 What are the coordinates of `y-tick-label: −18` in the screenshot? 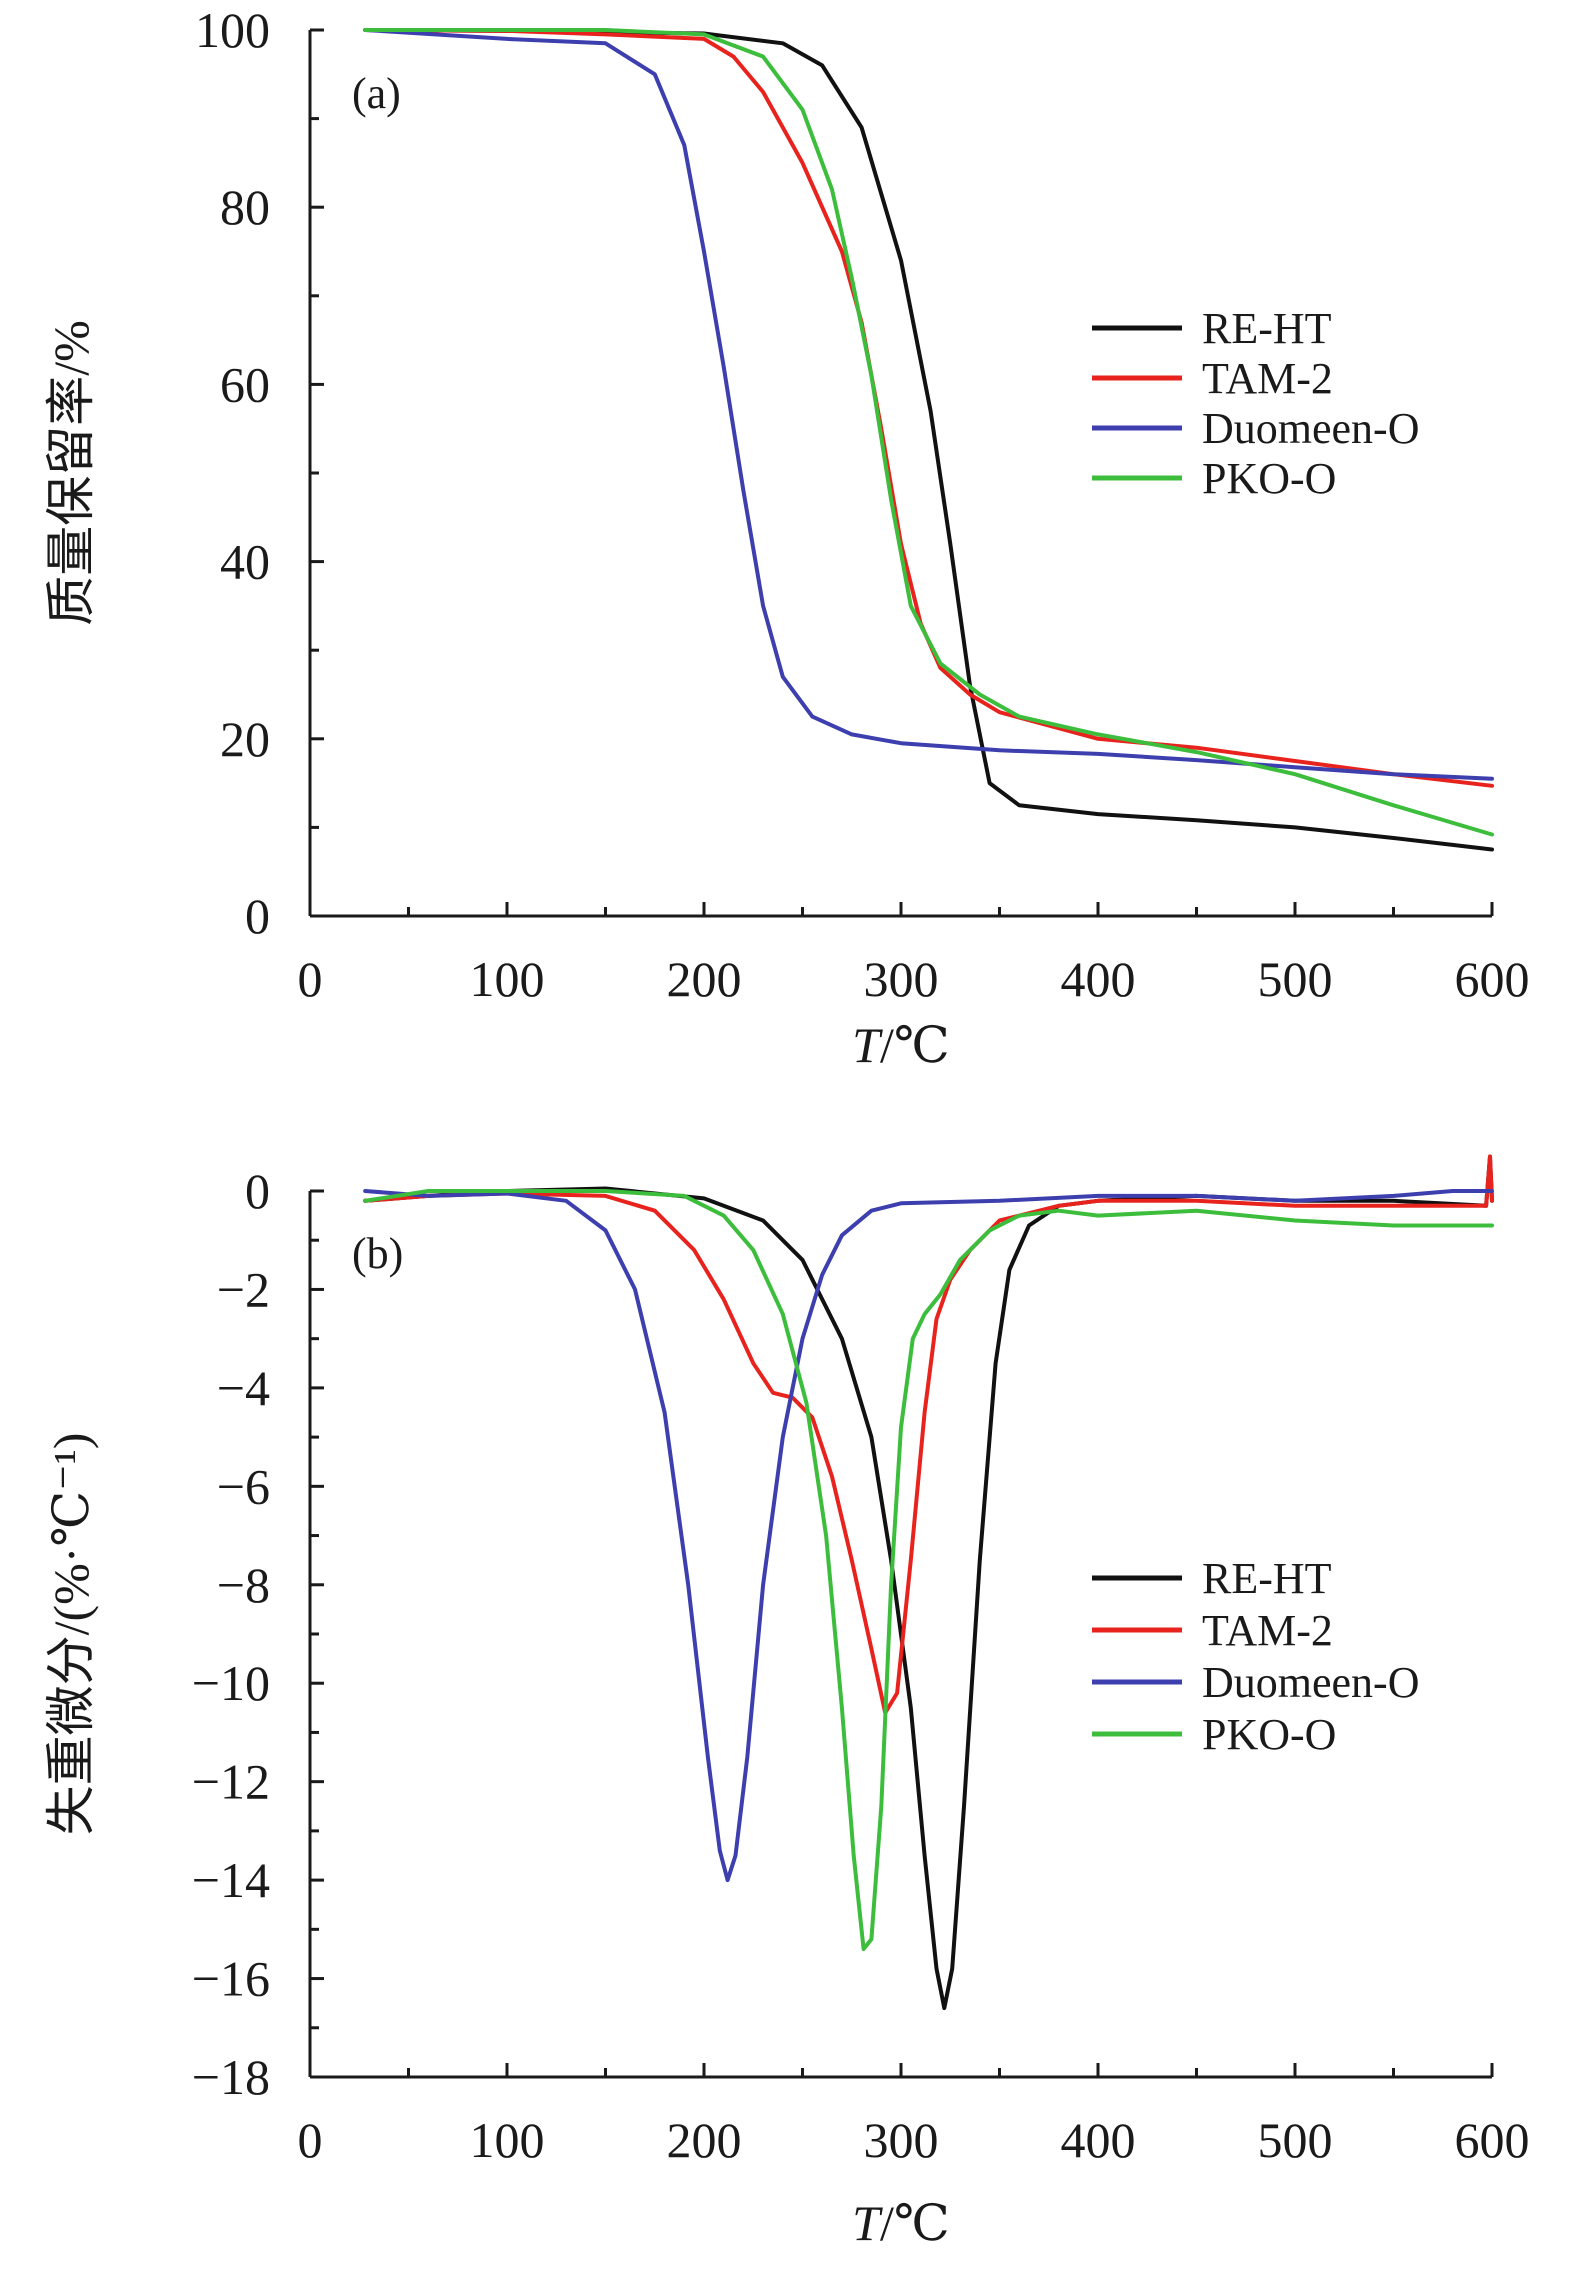 It's located at (231, 2077).